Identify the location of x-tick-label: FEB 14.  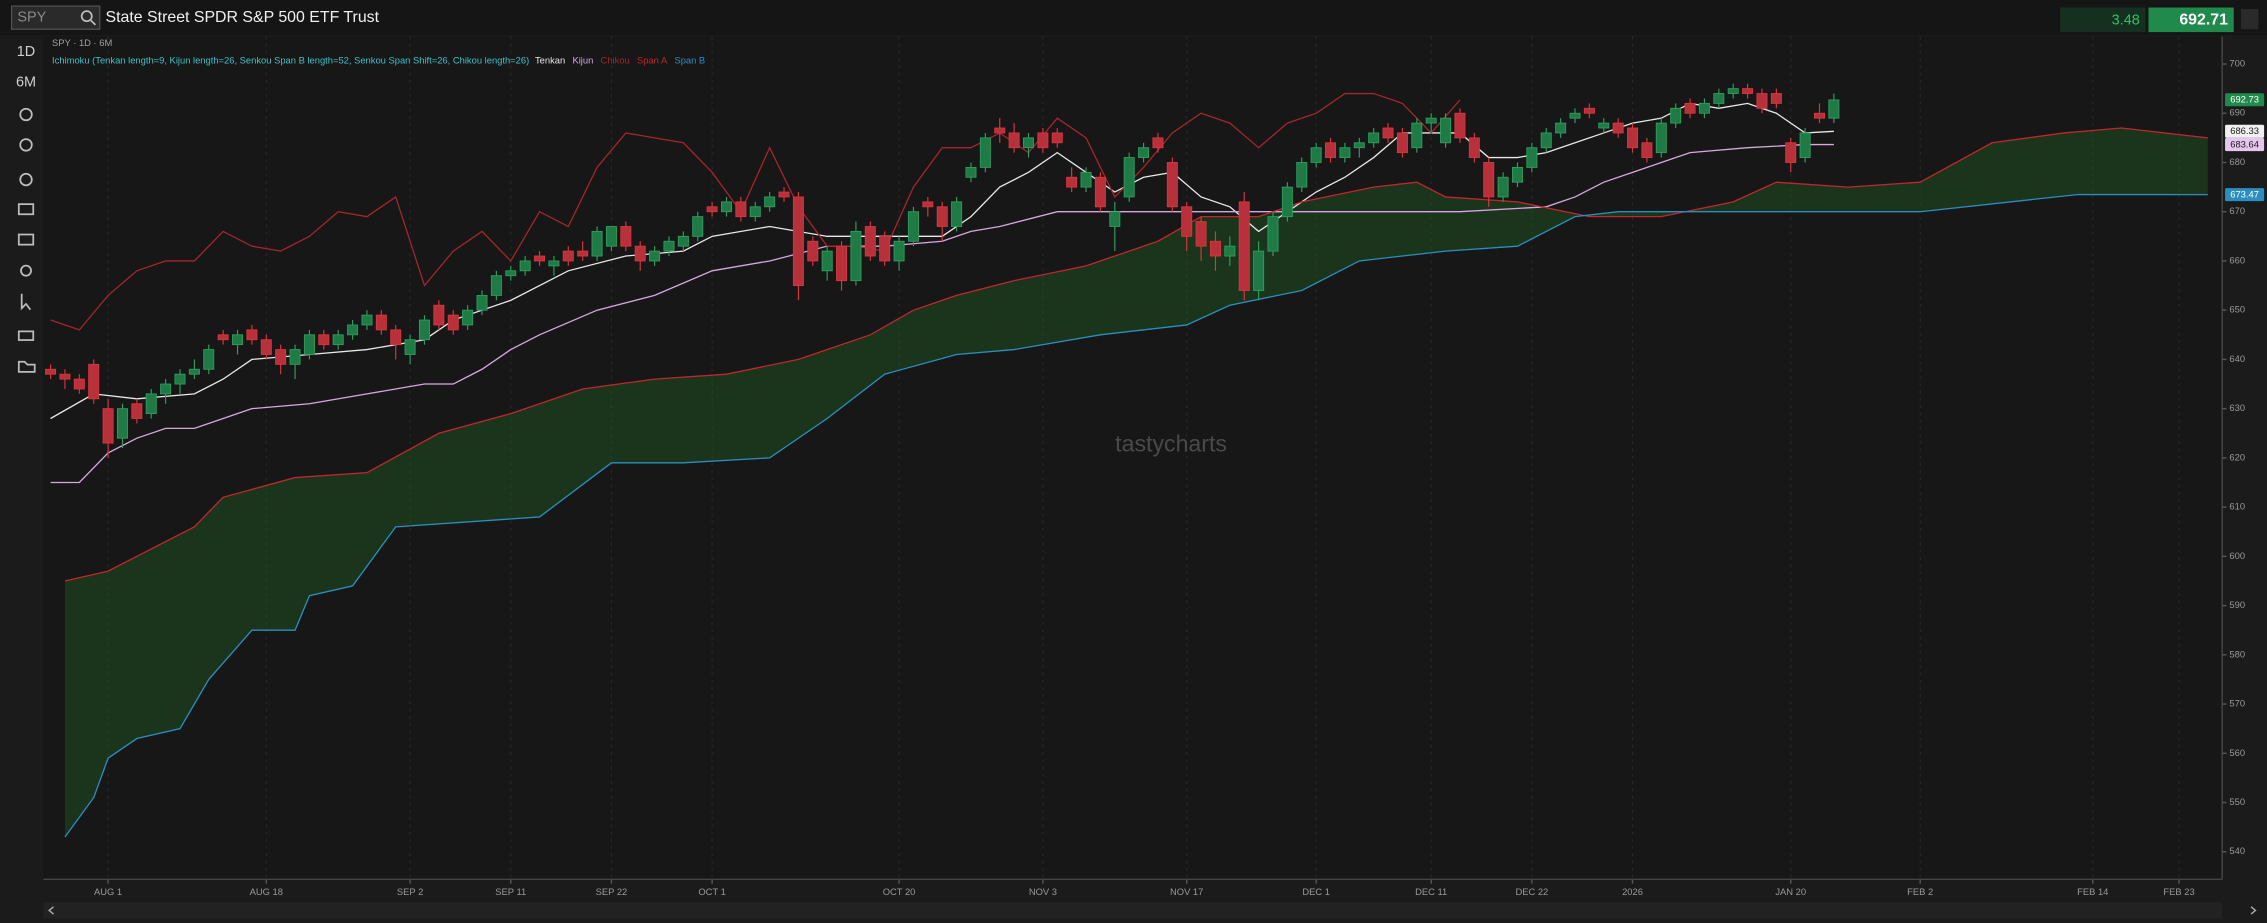
(2092, 891).